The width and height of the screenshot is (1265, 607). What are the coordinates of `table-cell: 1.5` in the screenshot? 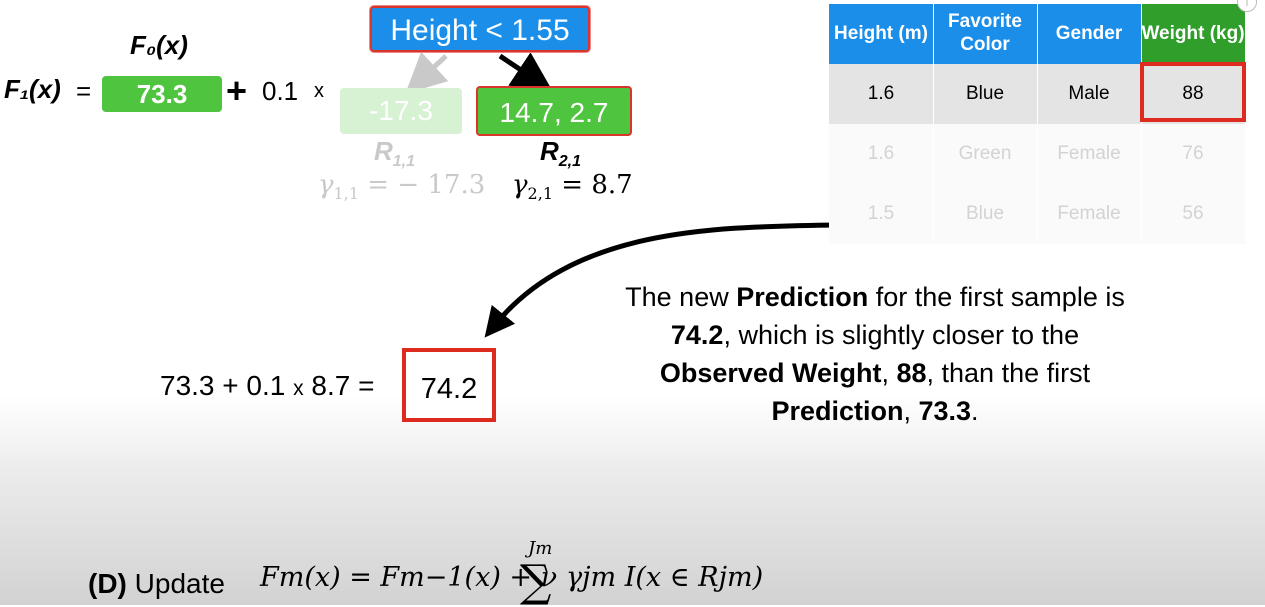 It's located at (881, 214).